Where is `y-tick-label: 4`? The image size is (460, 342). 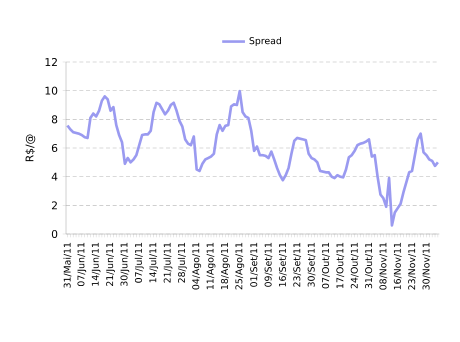
y-tick-label: 4 is located at coordinates (55, 176).